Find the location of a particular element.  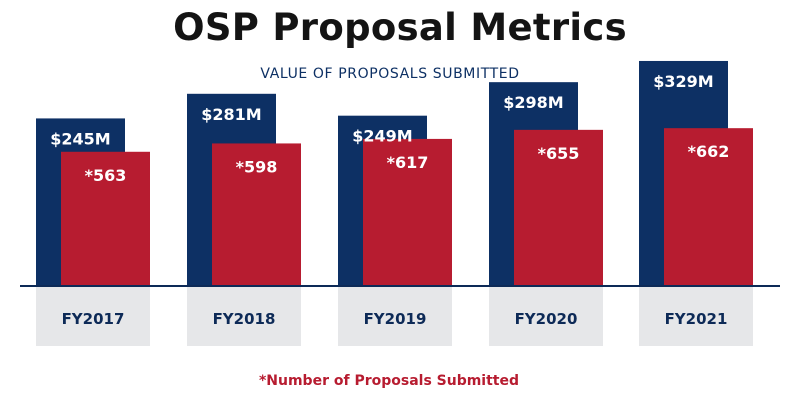

count-label: *655 is located at coordinates (559, 153).